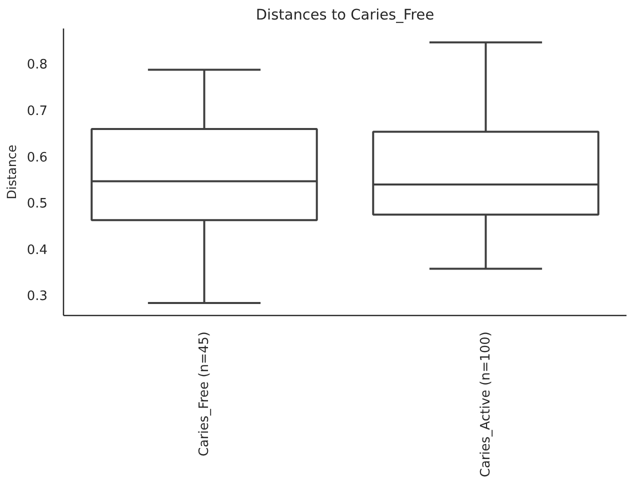 The width and height of the screenshot is (640, 480). I want to click on y-tick-label: 0.4, so click(37, 250).